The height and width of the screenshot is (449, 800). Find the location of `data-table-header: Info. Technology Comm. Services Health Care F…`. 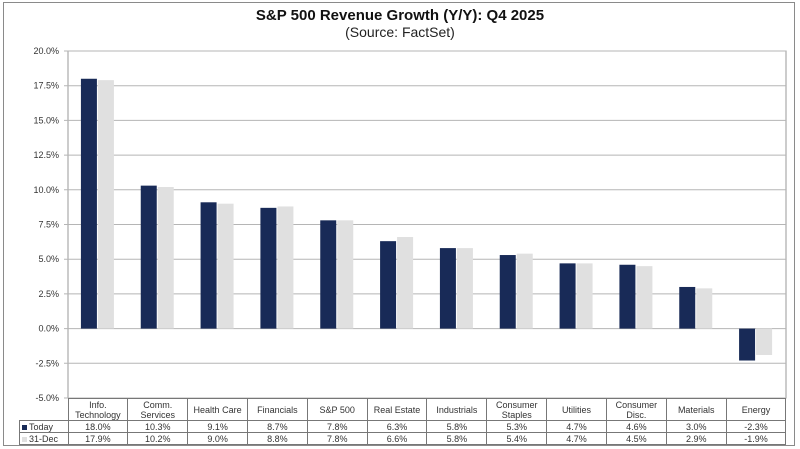

data-table-header: Info. Technology Comm. Services Health Care F… is located at coordinates (403, 409).